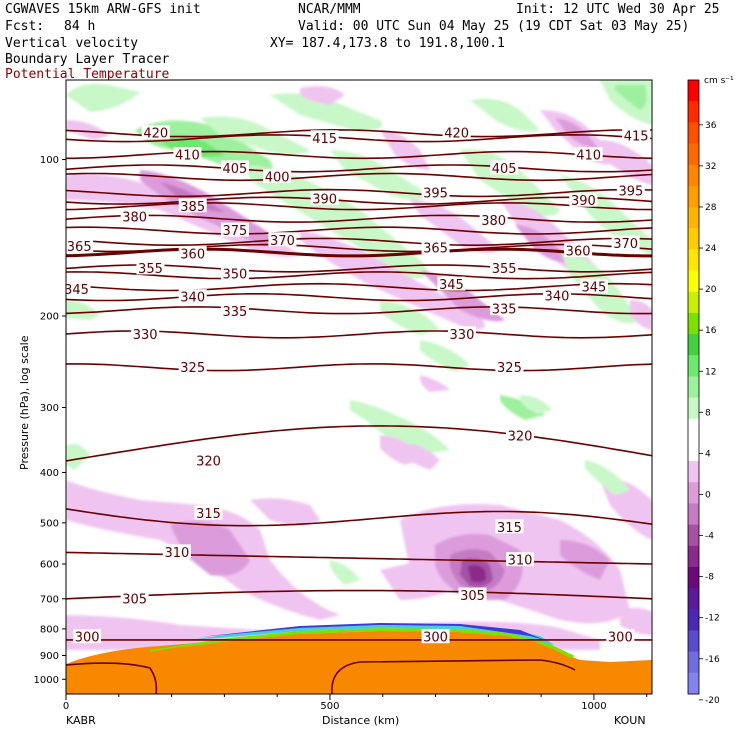 This screenshot has width=740, height=740. Describe the element at coordinates (355, 703) in the screenshot. I see `distance-axis: 0 500 1000` at that location.